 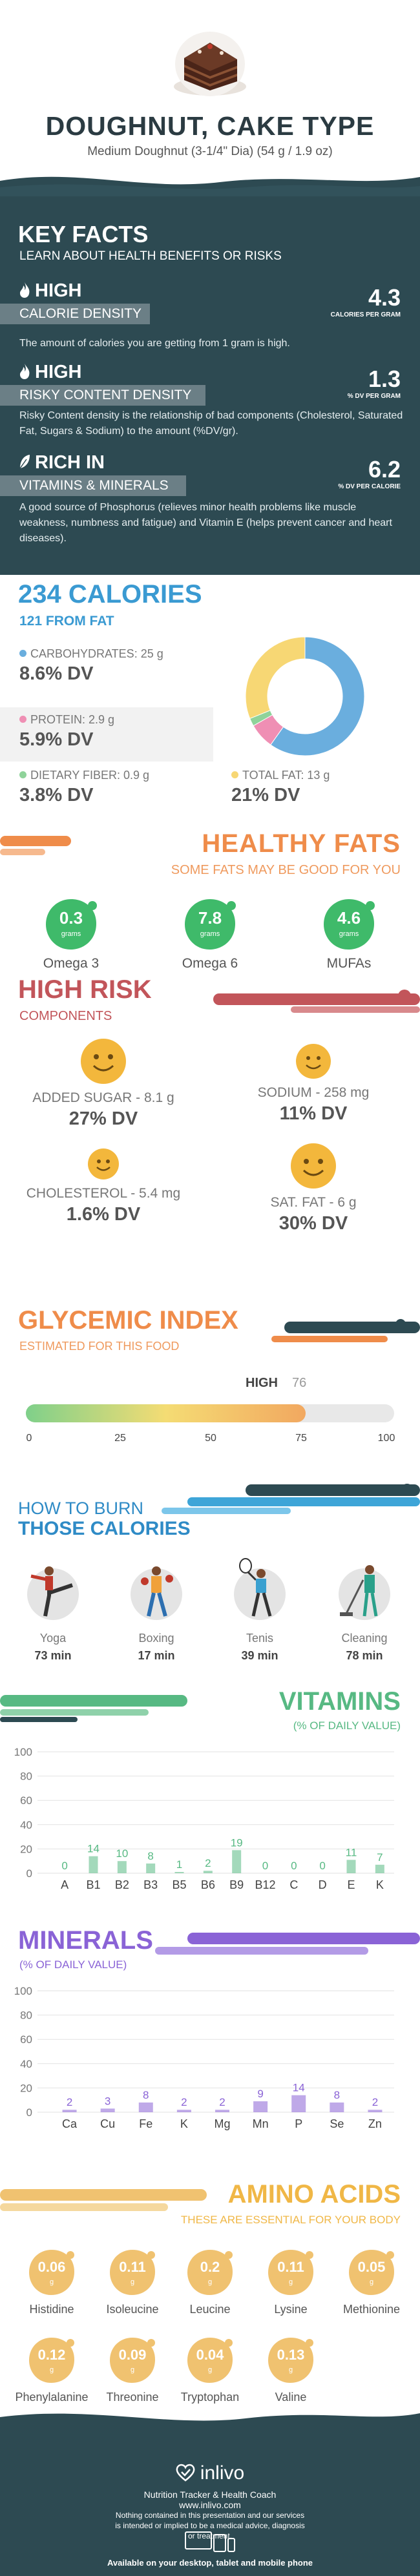 I want to click on donut-slice-total-fat, so click(x=276, y=678).